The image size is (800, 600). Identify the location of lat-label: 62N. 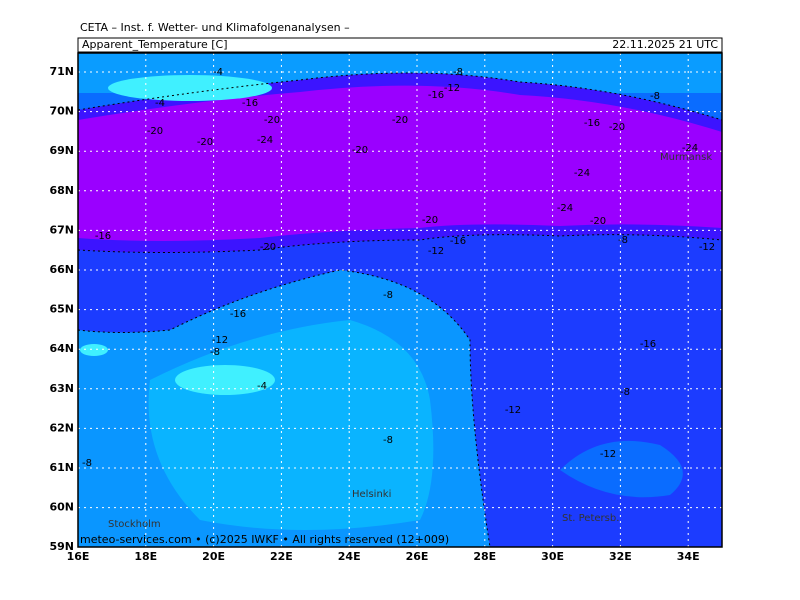
(61, 427).